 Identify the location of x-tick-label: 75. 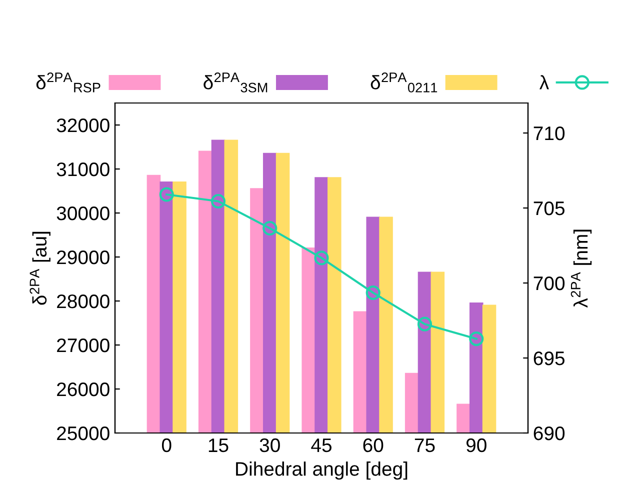
(424, 445).